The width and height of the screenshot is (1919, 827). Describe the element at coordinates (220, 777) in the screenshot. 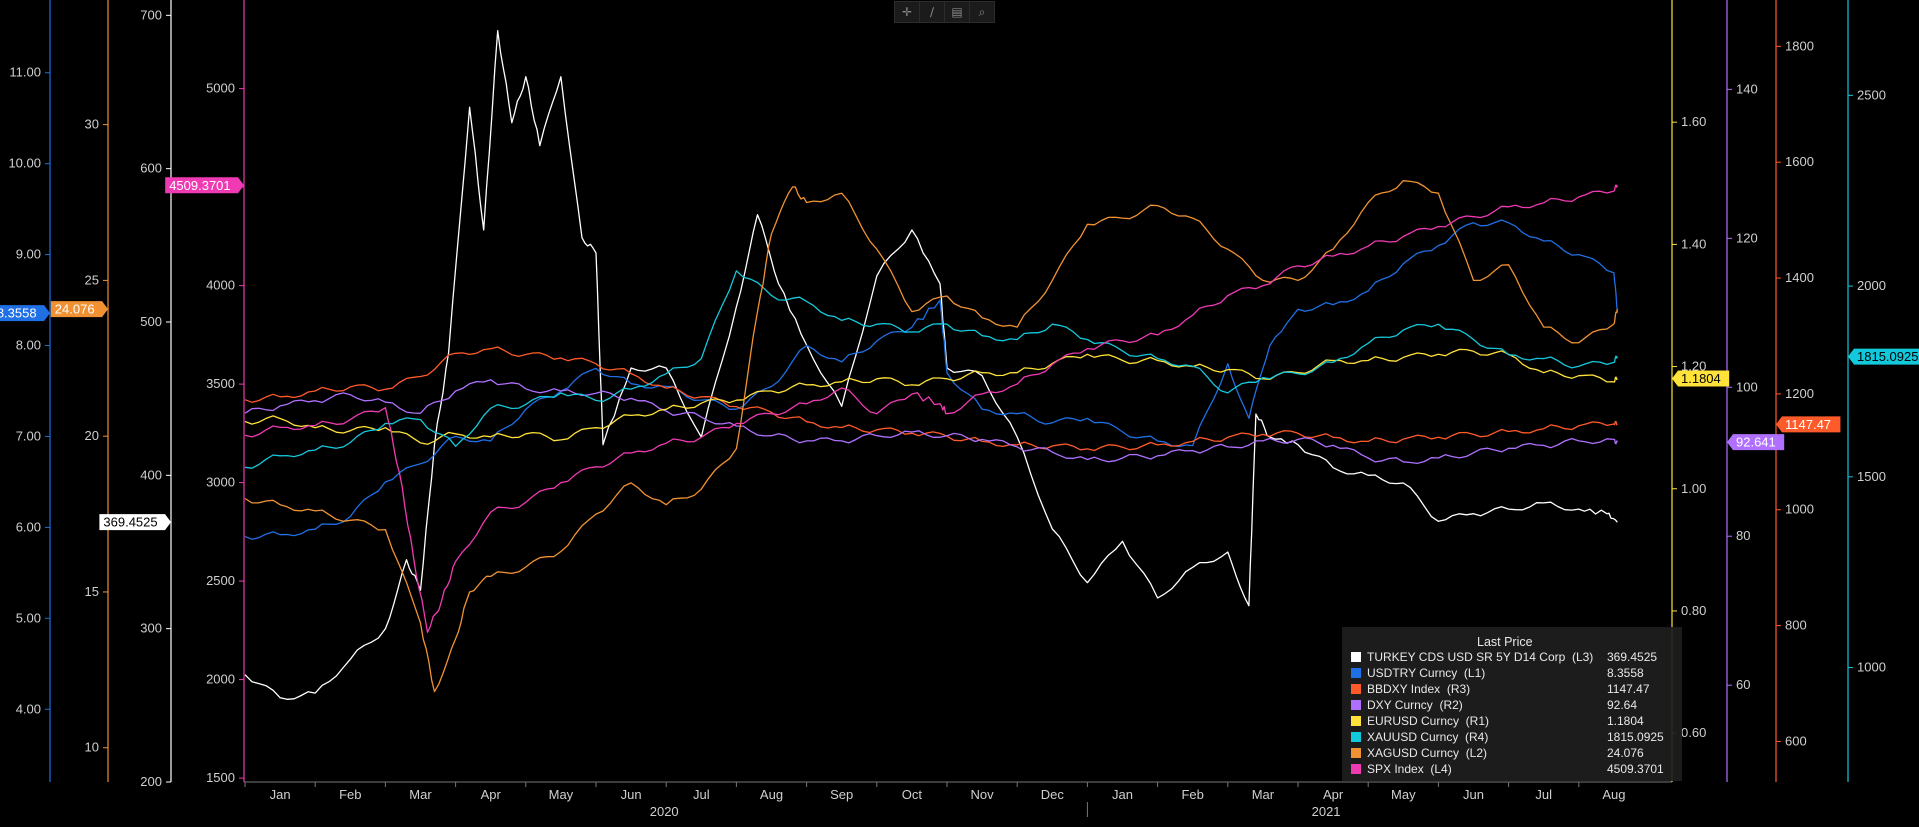

I see `tick-label-L4: 1500` at that location.